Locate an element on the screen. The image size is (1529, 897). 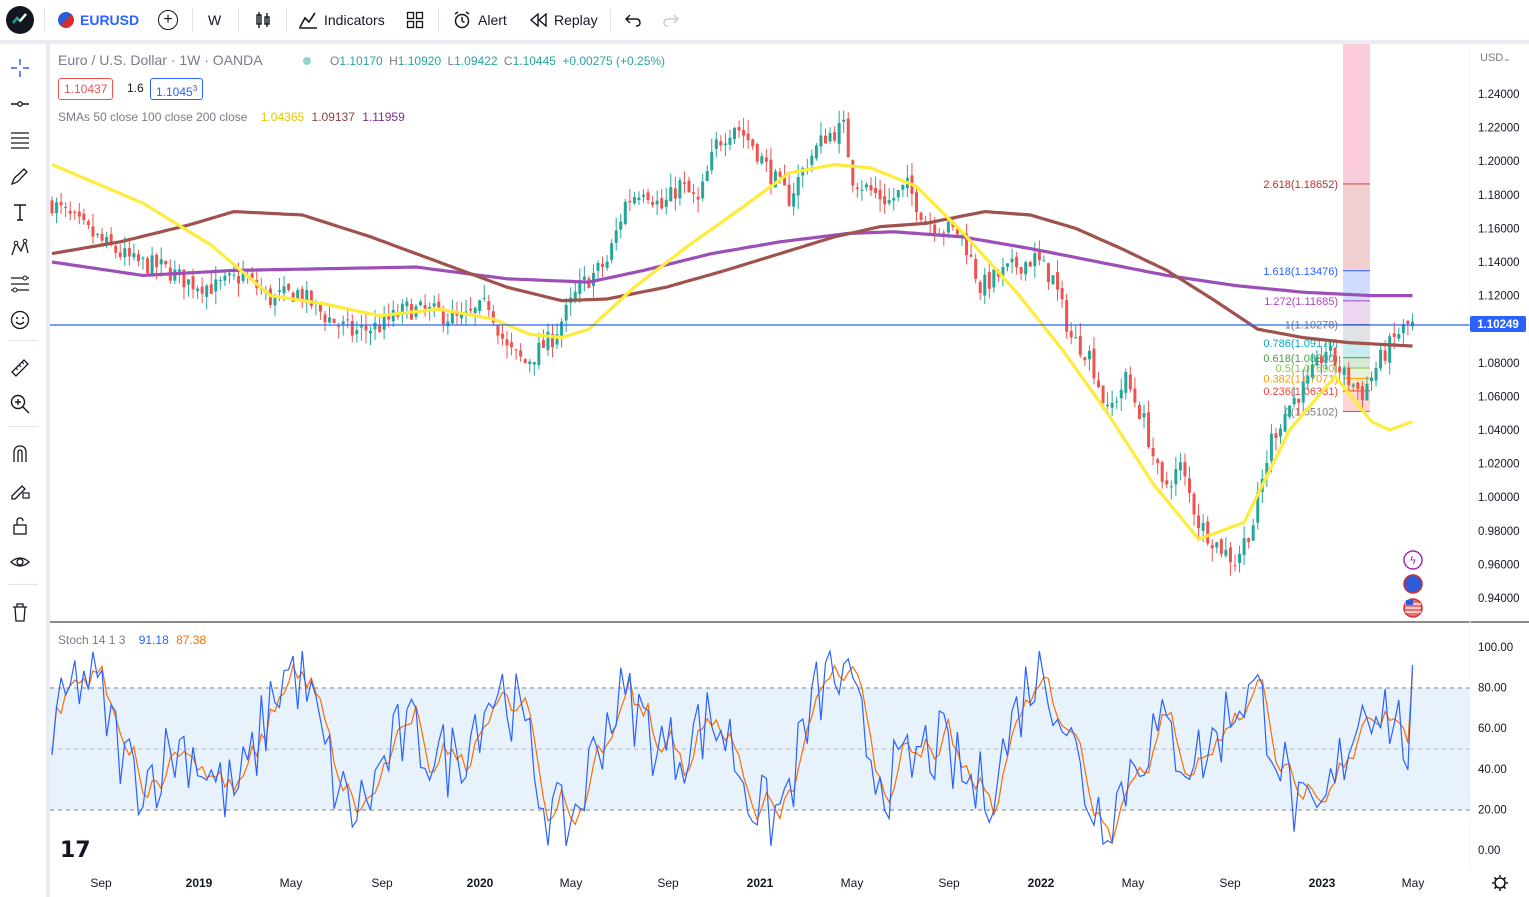
trend-line-icon is located at coordinates (20, 104).